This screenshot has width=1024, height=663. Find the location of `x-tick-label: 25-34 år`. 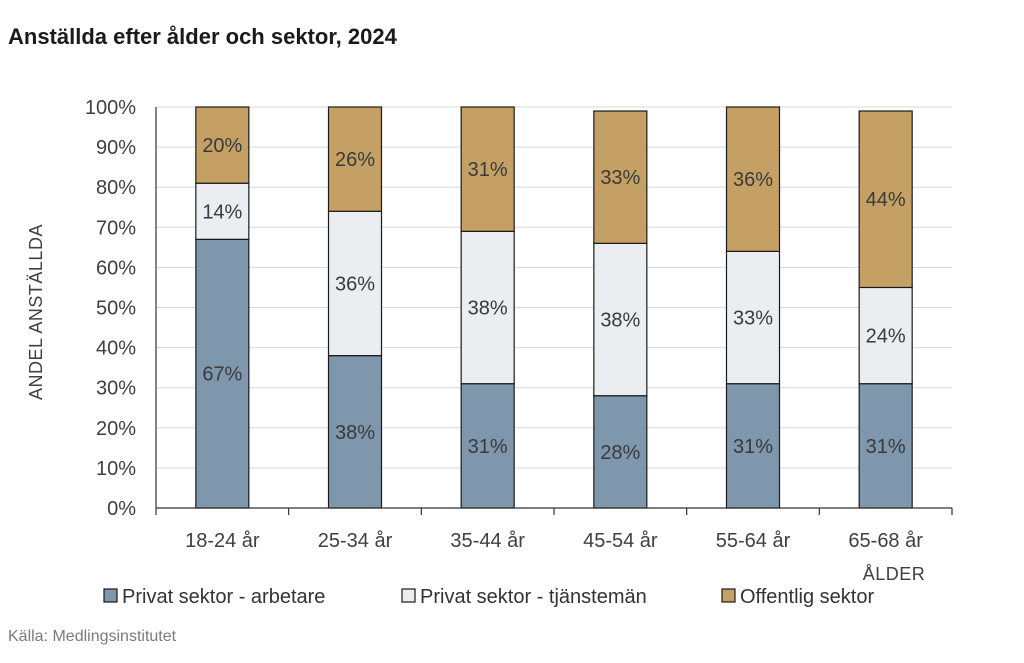

x-tick-label: 25-34 år is located at coordinates (355, 541).